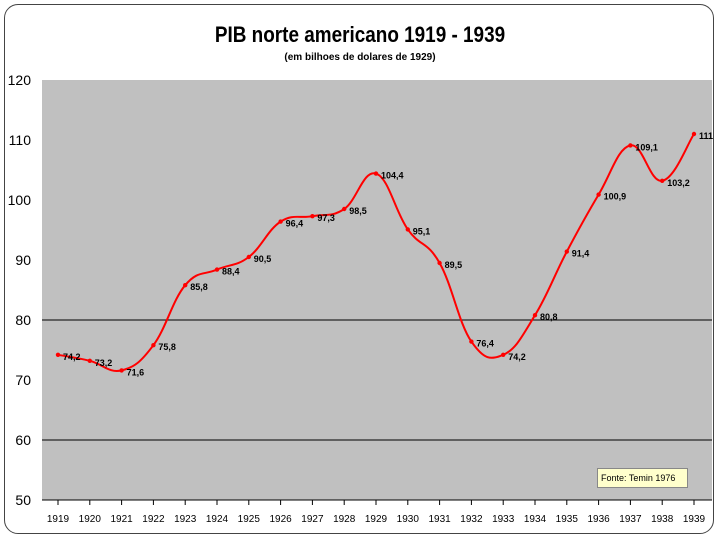  I want to click on data-label: 76,4, so click(485, 344).